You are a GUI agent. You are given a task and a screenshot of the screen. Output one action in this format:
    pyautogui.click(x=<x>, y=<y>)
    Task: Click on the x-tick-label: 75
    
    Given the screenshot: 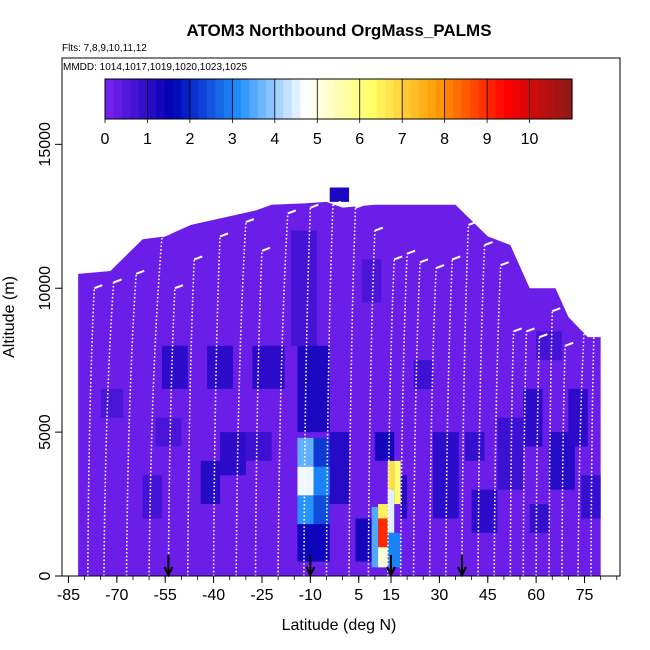 What is the action you would take?
    pyautogui.click(x=585, y=595)
    